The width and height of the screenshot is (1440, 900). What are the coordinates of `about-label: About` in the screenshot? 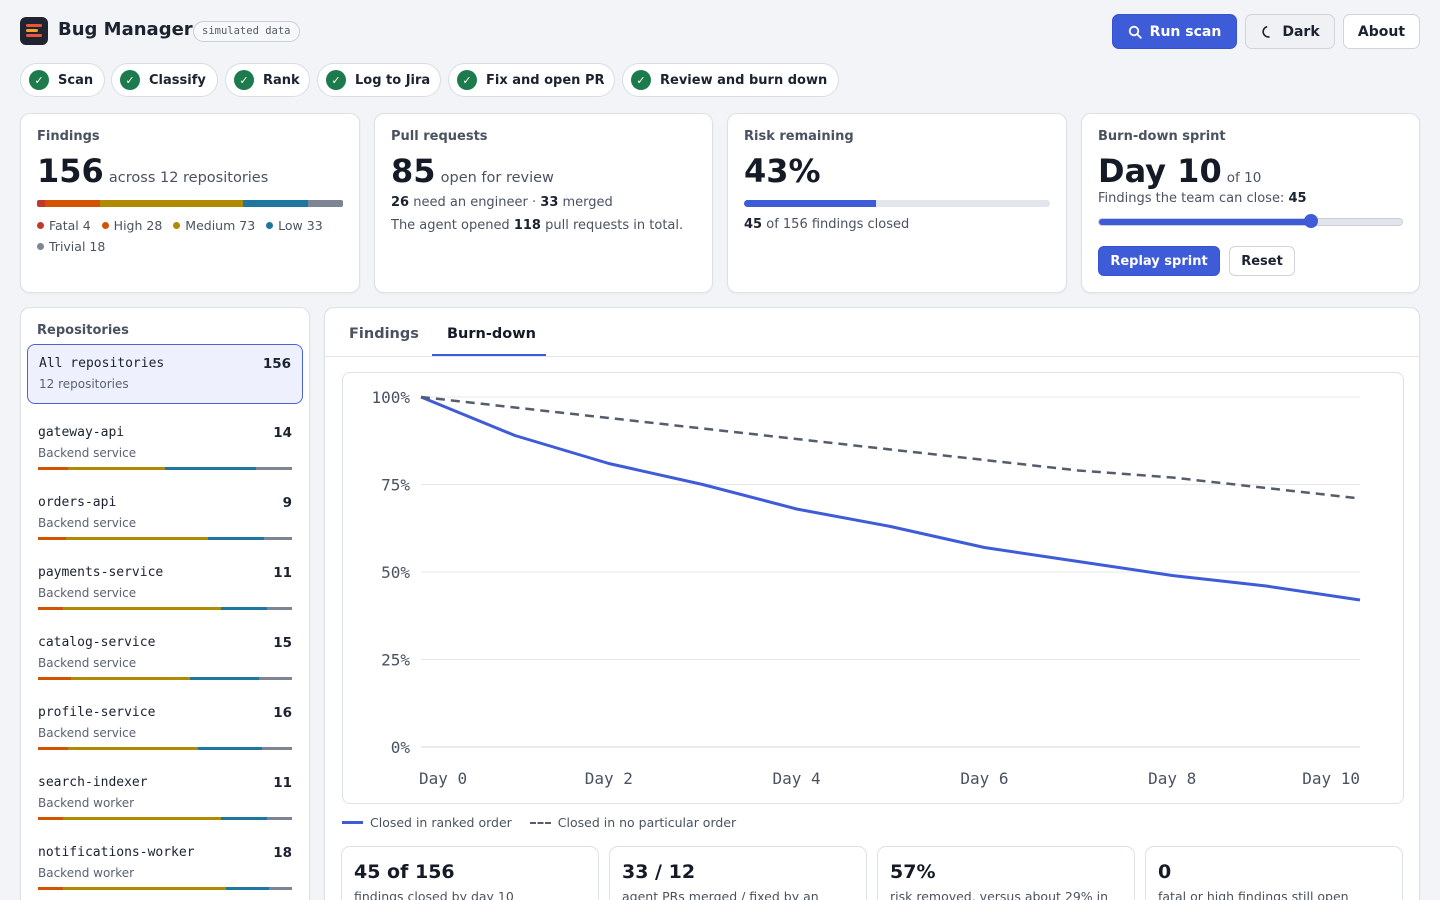 It's located at (1381, 31).